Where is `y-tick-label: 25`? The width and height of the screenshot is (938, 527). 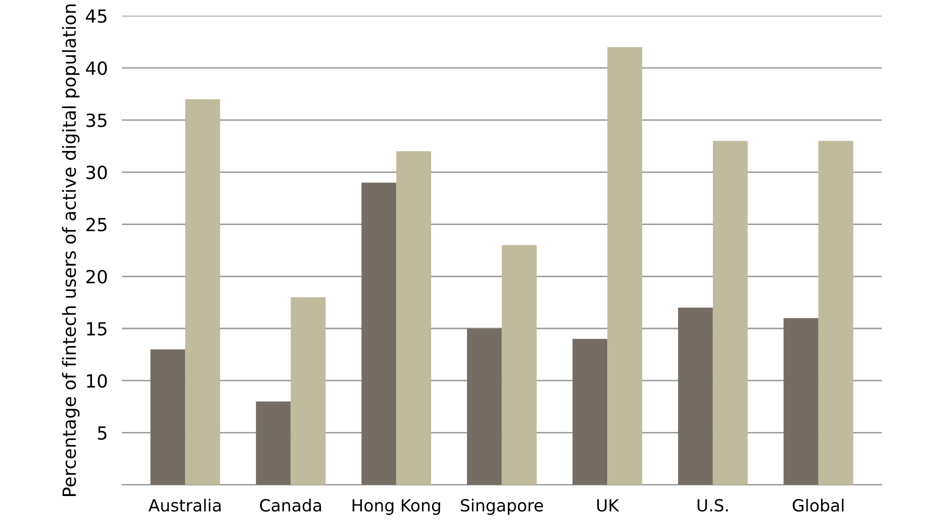 y-tick-label: 25 is located at coordinates (96, 225).